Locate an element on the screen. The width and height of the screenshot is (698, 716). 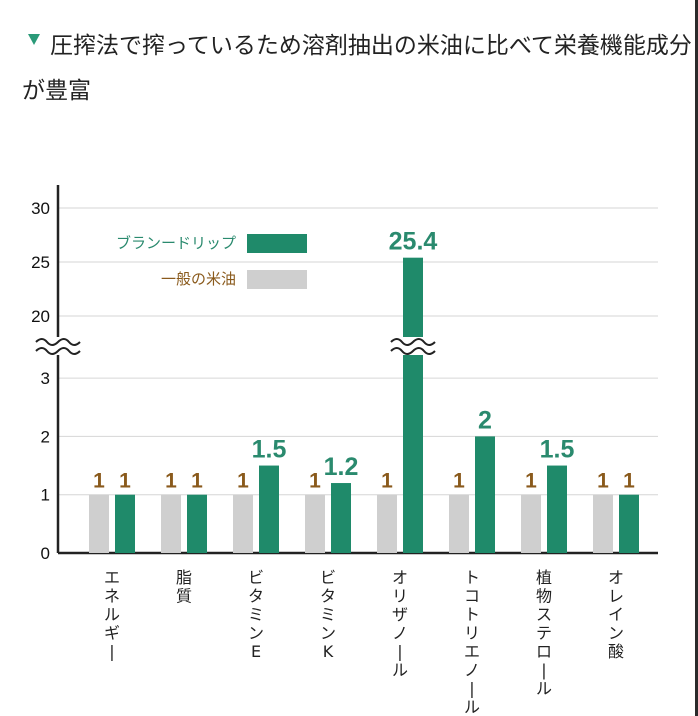
y-tick-label: 0 is located at coordinates (45, 553).